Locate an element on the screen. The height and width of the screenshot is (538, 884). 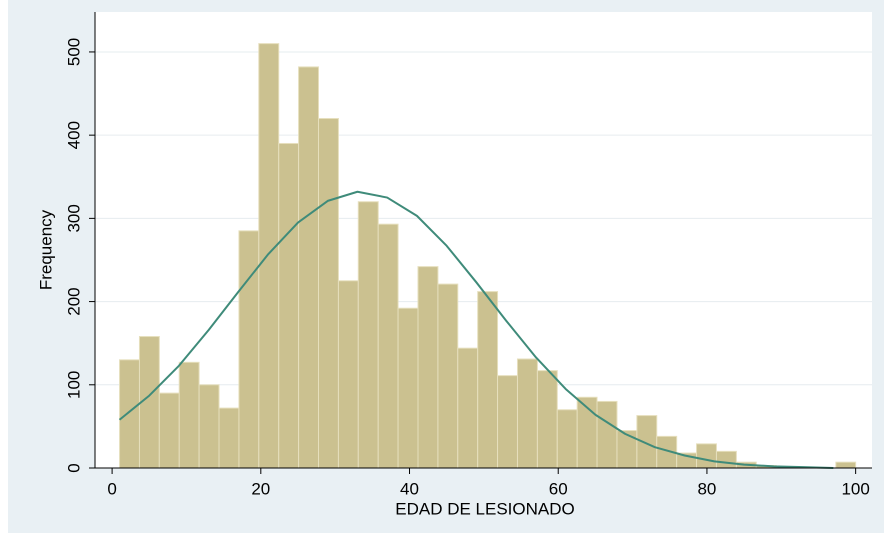
y-tick-label: 0 is located at coordinates (73, 467).